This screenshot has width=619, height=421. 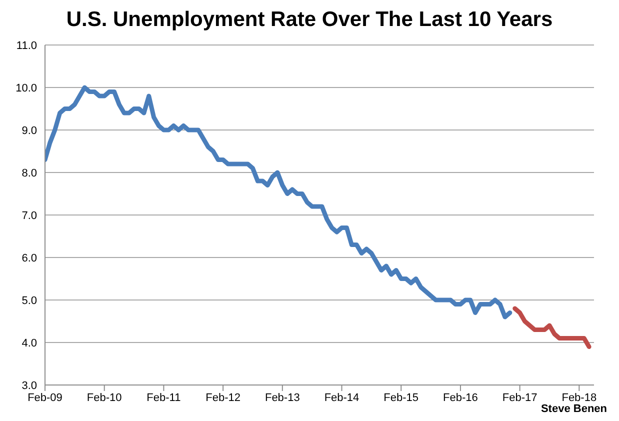 I want to click on x-tick-label: Feb-13, so click(x=282, y=398).